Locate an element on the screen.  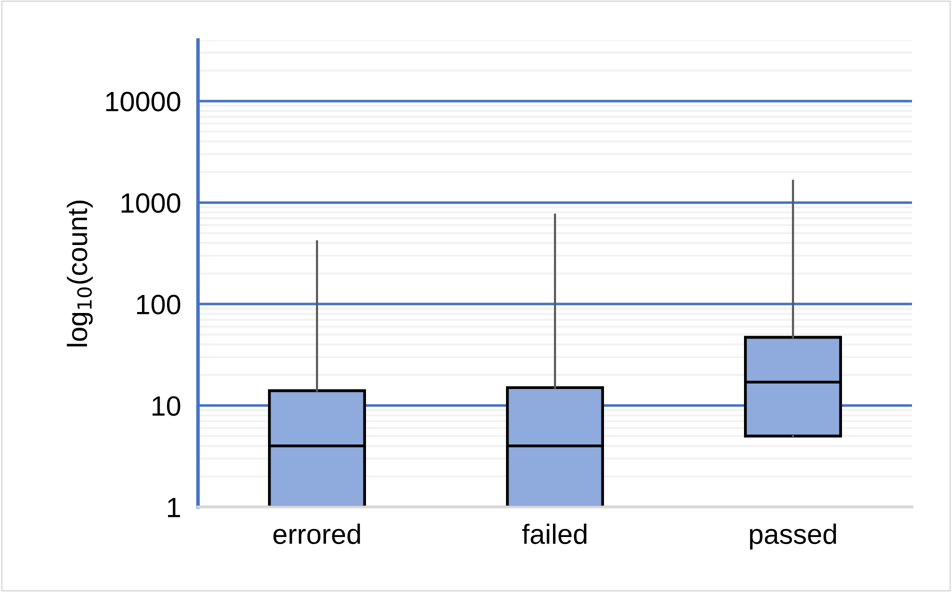
y-tick-label: 10 is located at coordinates (166, 406).